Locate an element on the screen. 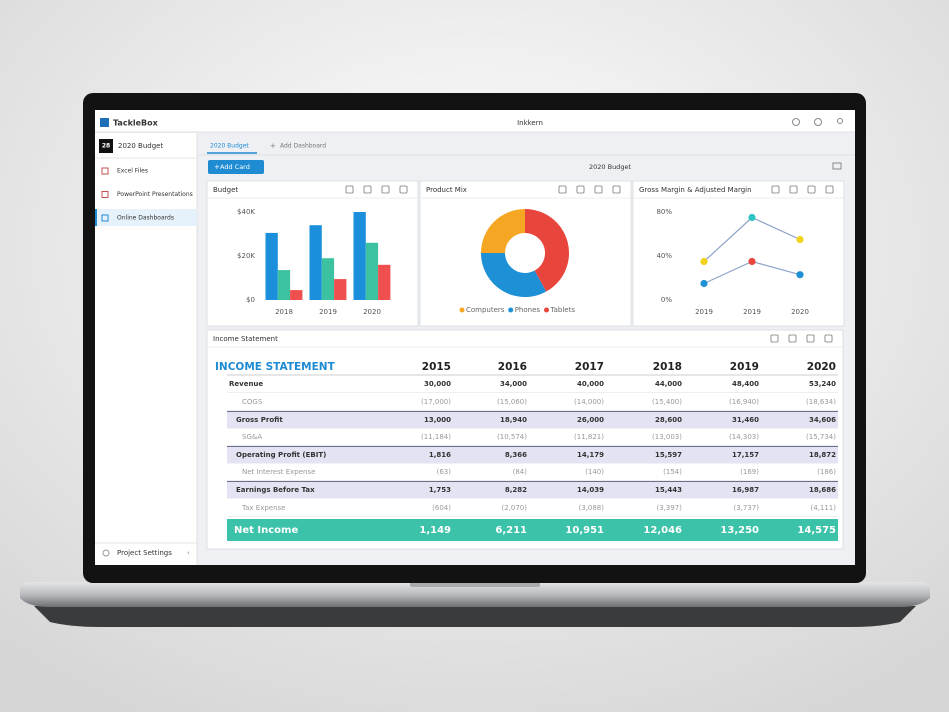 This screenshot has width=949, height=716. nav-item: Online Dashboards is located at coordinates (145, 218).